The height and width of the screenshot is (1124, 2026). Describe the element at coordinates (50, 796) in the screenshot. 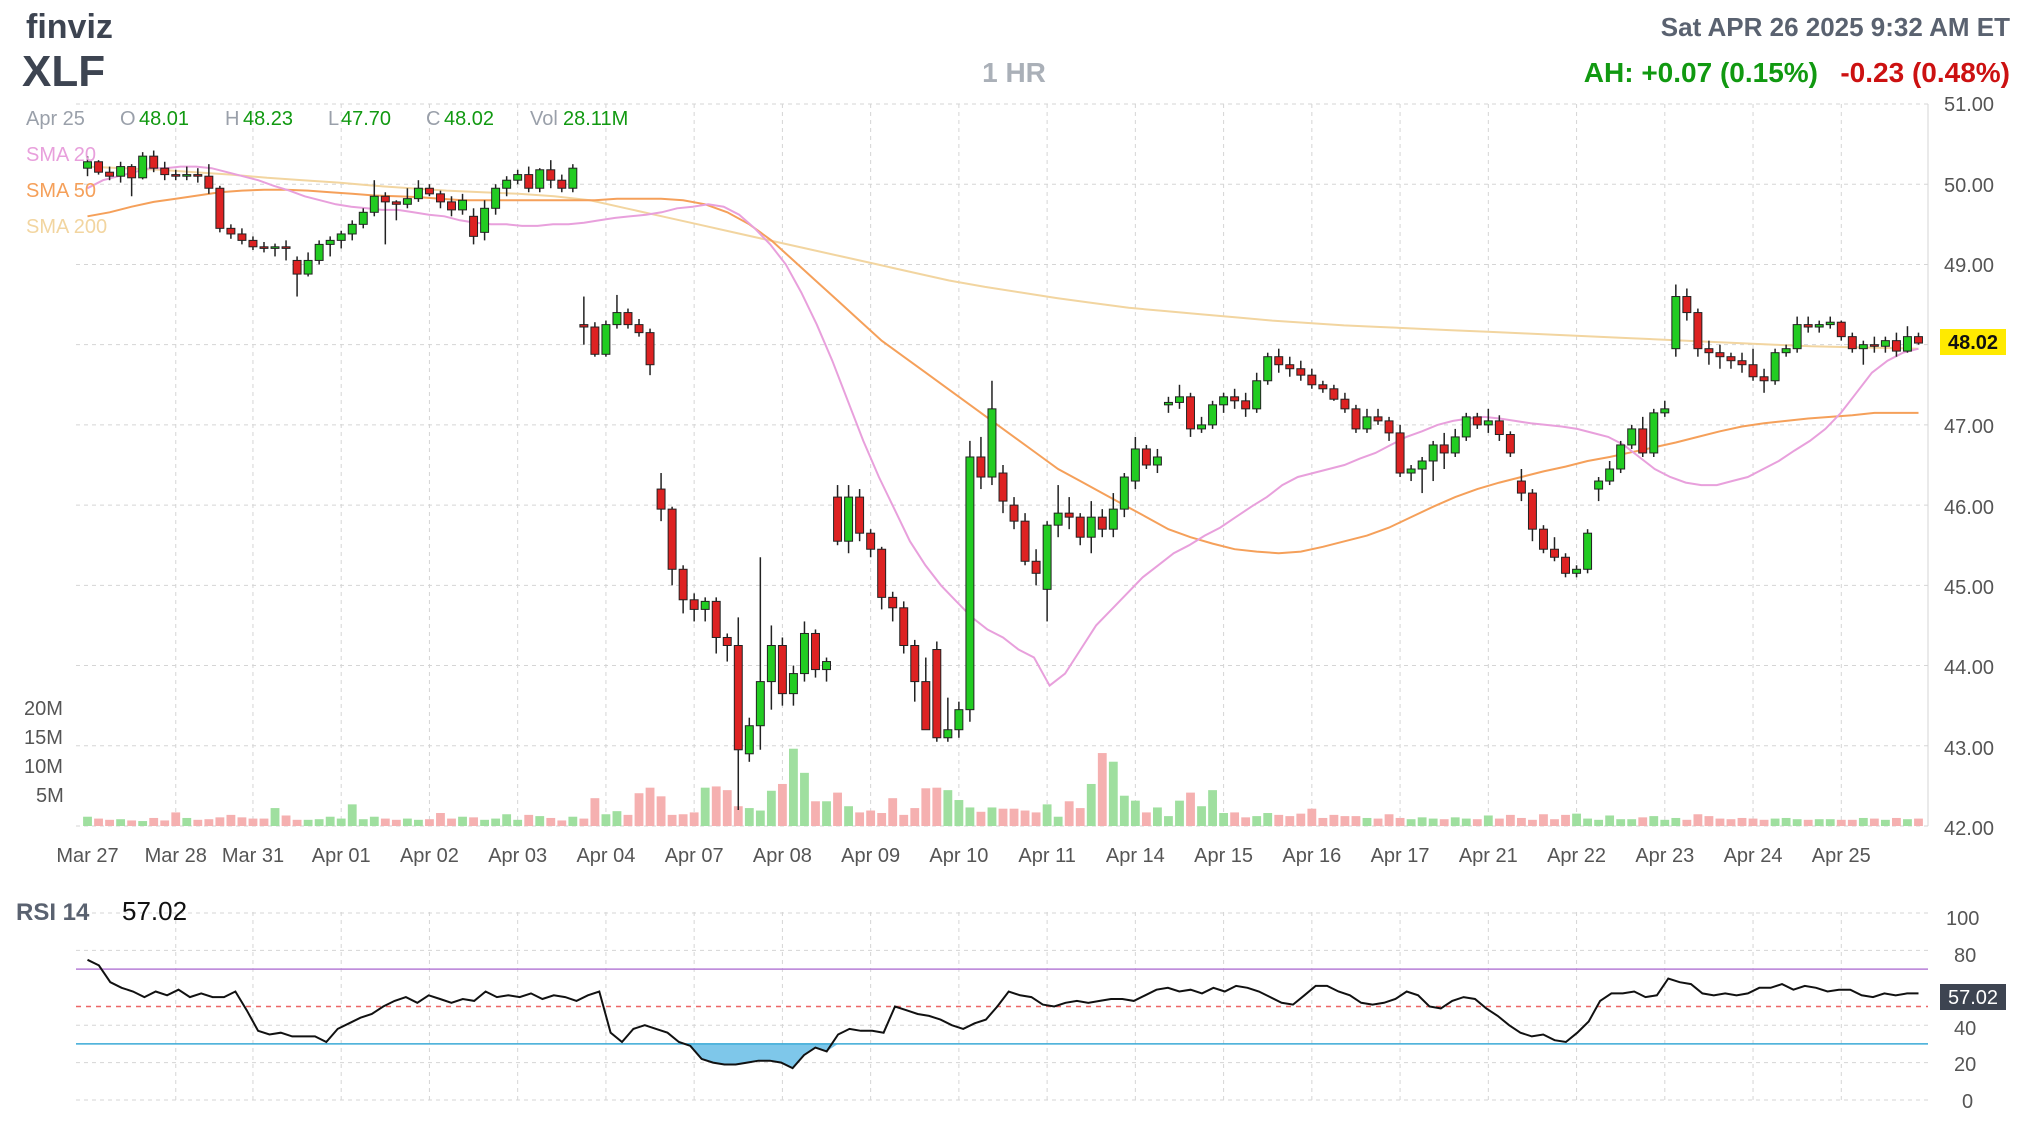

I see `volume-tick: 5M` at that location.